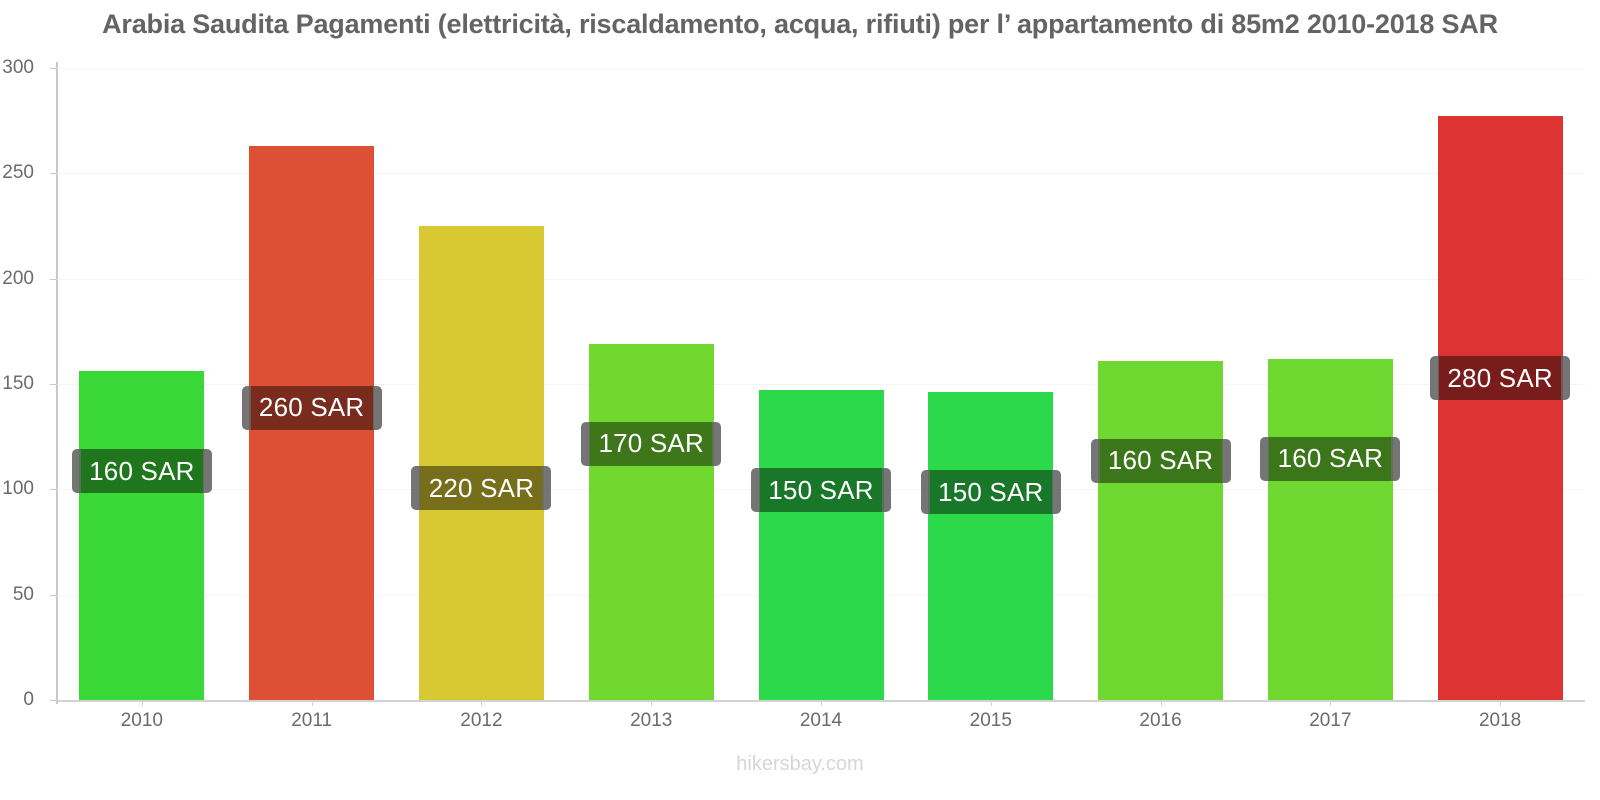  Describe the element at coordinates (651, 521) in the screenshot. I see `bar-2013` at that location.